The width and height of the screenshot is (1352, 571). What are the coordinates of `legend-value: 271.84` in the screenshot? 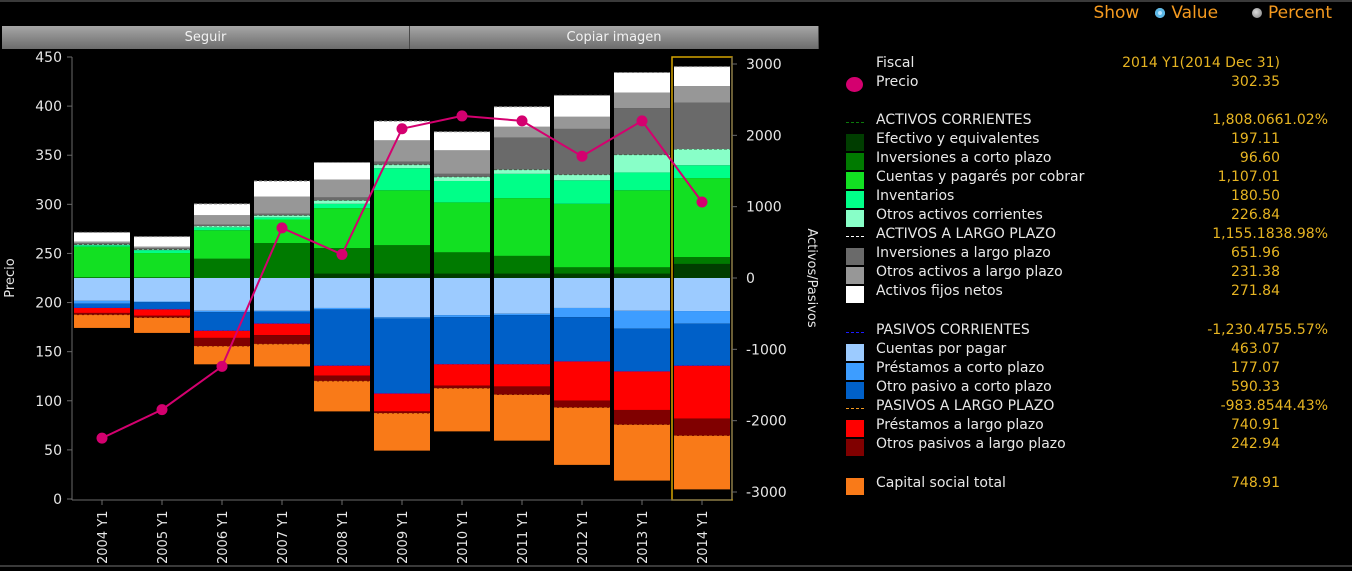 It's located at (1255, 291).